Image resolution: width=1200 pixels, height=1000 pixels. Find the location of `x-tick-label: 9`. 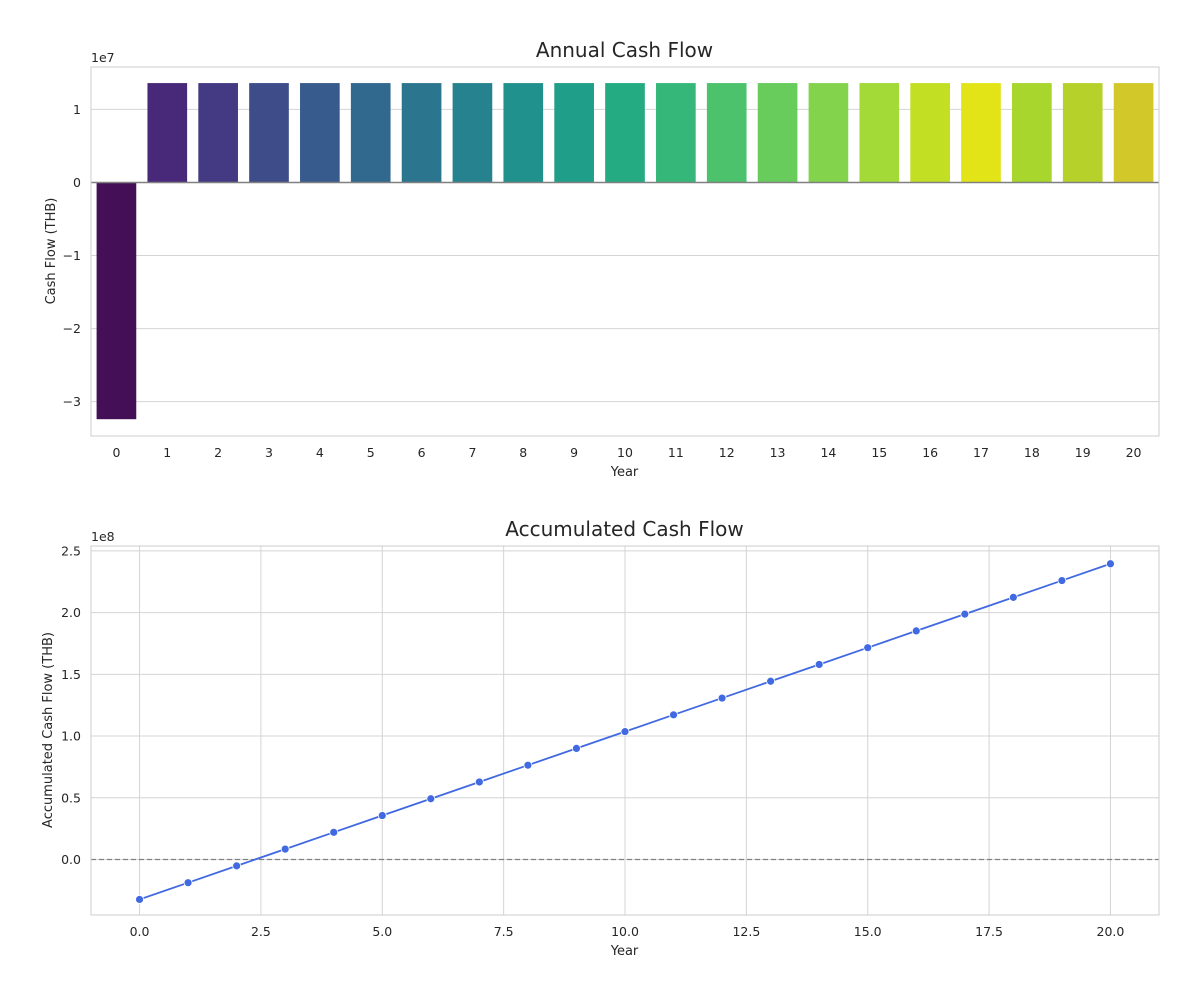

x-tick-label: 9 is located at coordinates (574, 452).